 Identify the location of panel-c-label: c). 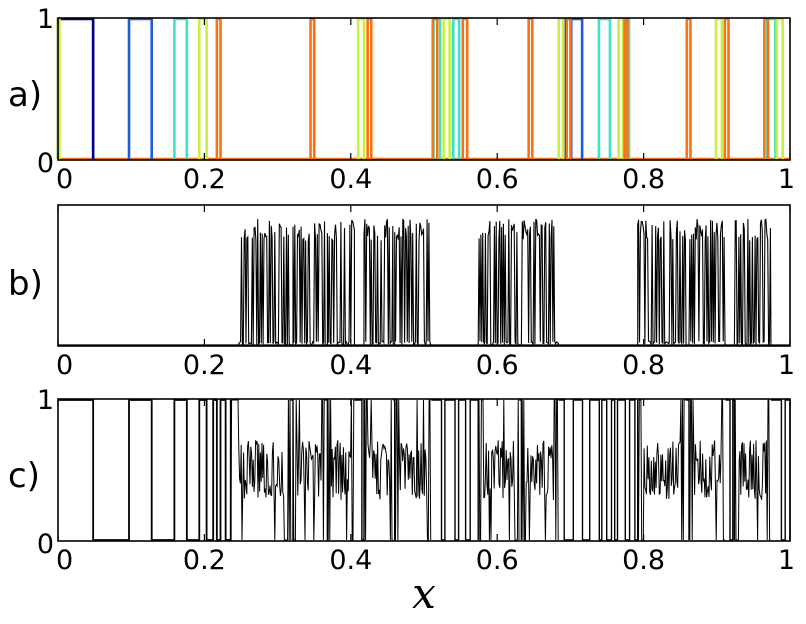
(24, 476).